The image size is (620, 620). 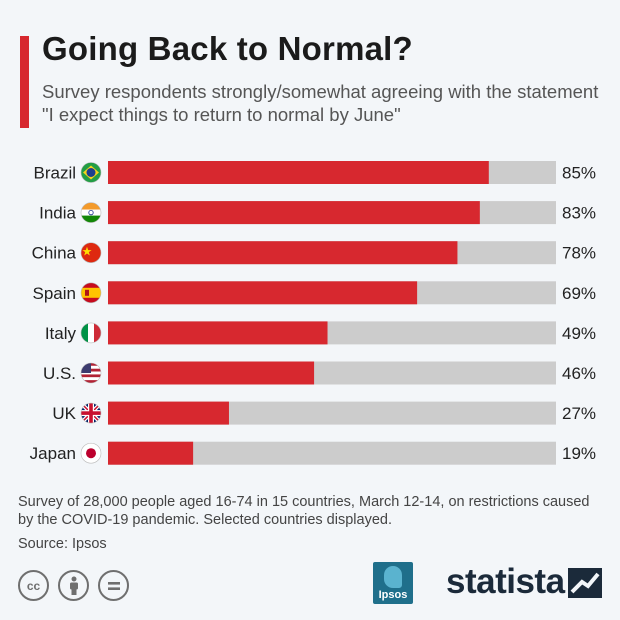 I want to click on value-label: 49%, so click(x=579, y=333).